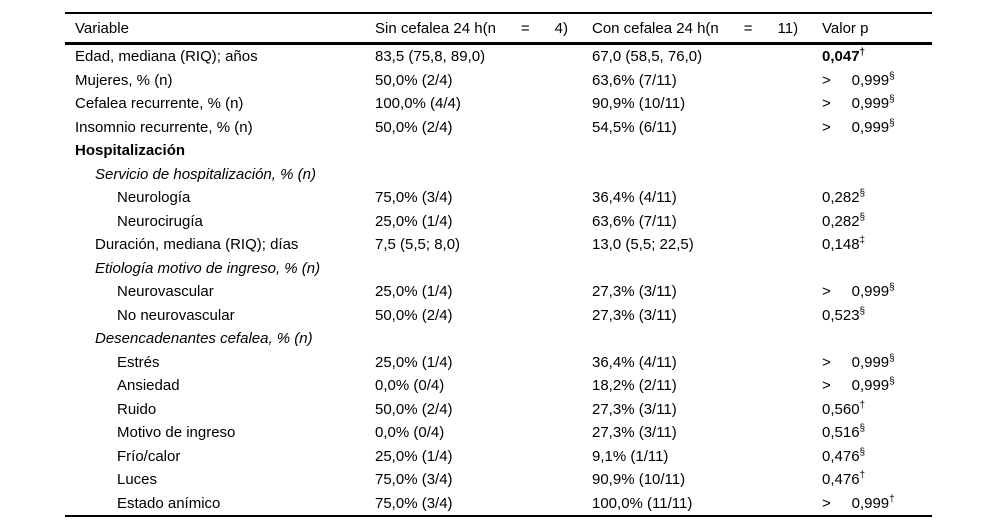  Describe the element at coordinates (418, 104) in the screenshot. I see `sin-cefalea-cell: 100,0% (4/4)` at that location.